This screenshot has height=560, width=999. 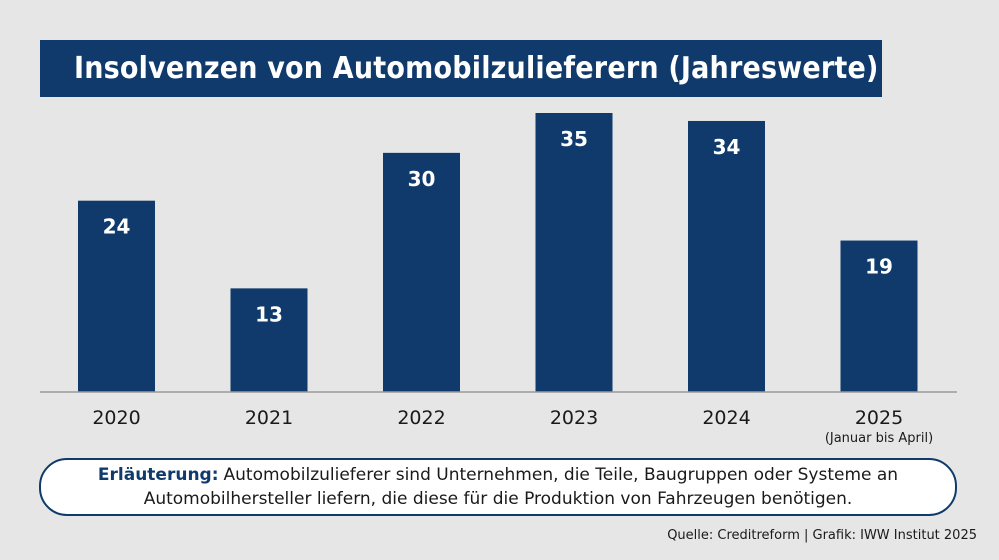 I want to click on explanation-label: Erläuterung:, so click(x=158, y=475).